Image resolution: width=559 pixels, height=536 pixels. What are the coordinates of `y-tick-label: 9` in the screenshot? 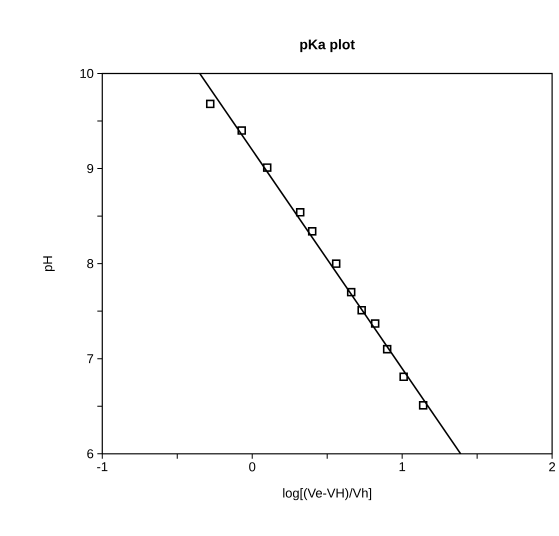 It's located at (90, 169).